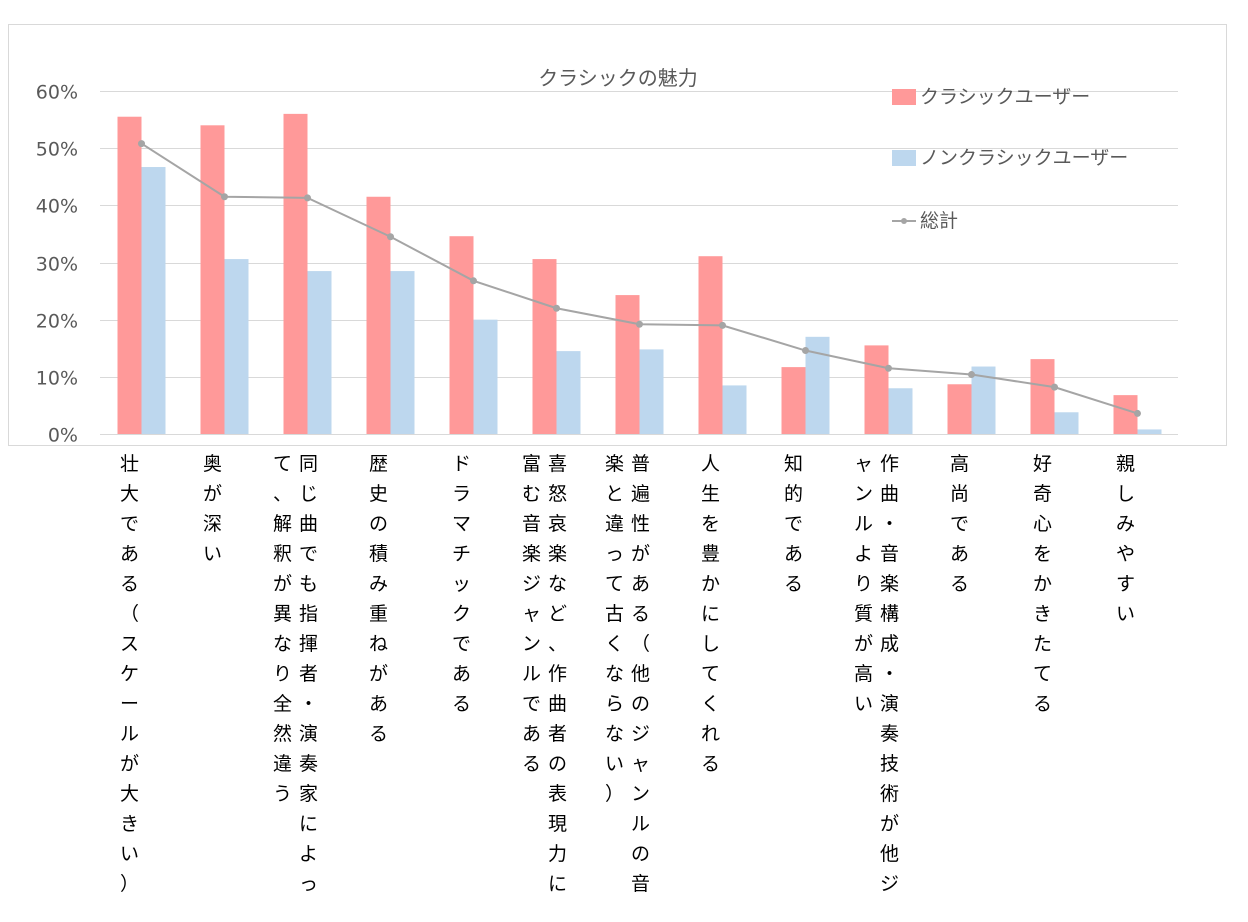  I want to click on y-tick-label: 10%, so click(57, 379).